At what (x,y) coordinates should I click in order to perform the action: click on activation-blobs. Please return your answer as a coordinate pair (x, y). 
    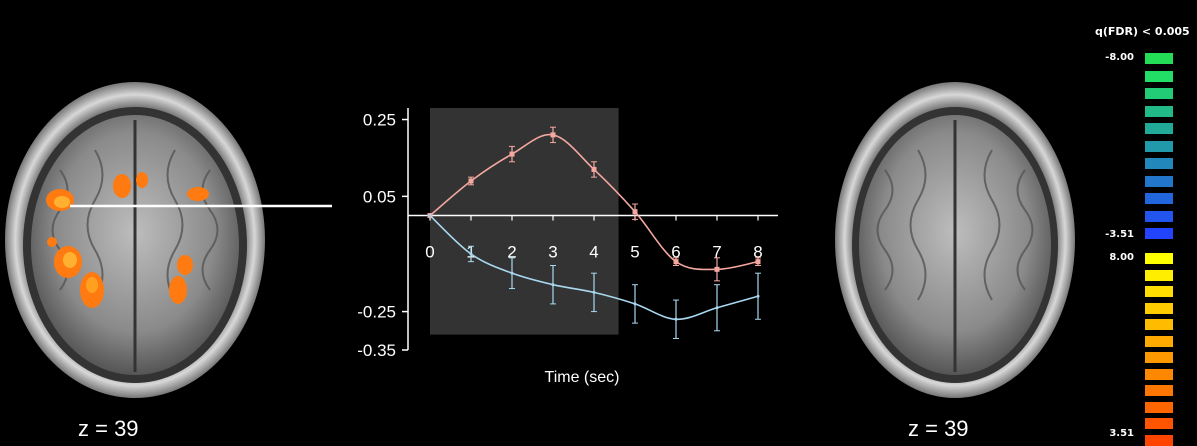
    Looking at the image, I should click on (127, 240).